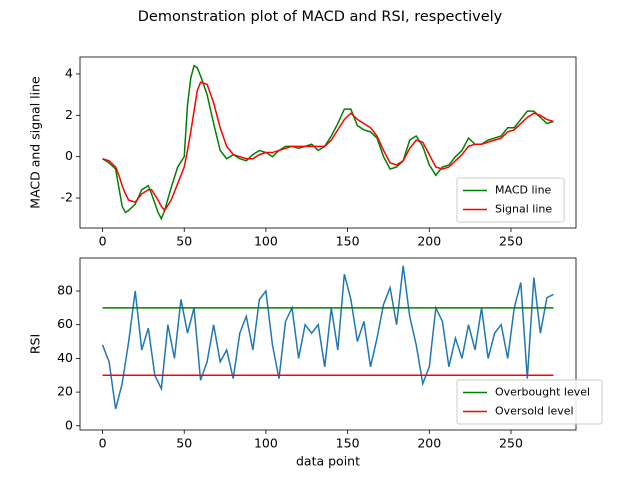 The height and width of the screenshot is (480, 640). I want to click on legend-label: Oversold level, so click(534, 411).